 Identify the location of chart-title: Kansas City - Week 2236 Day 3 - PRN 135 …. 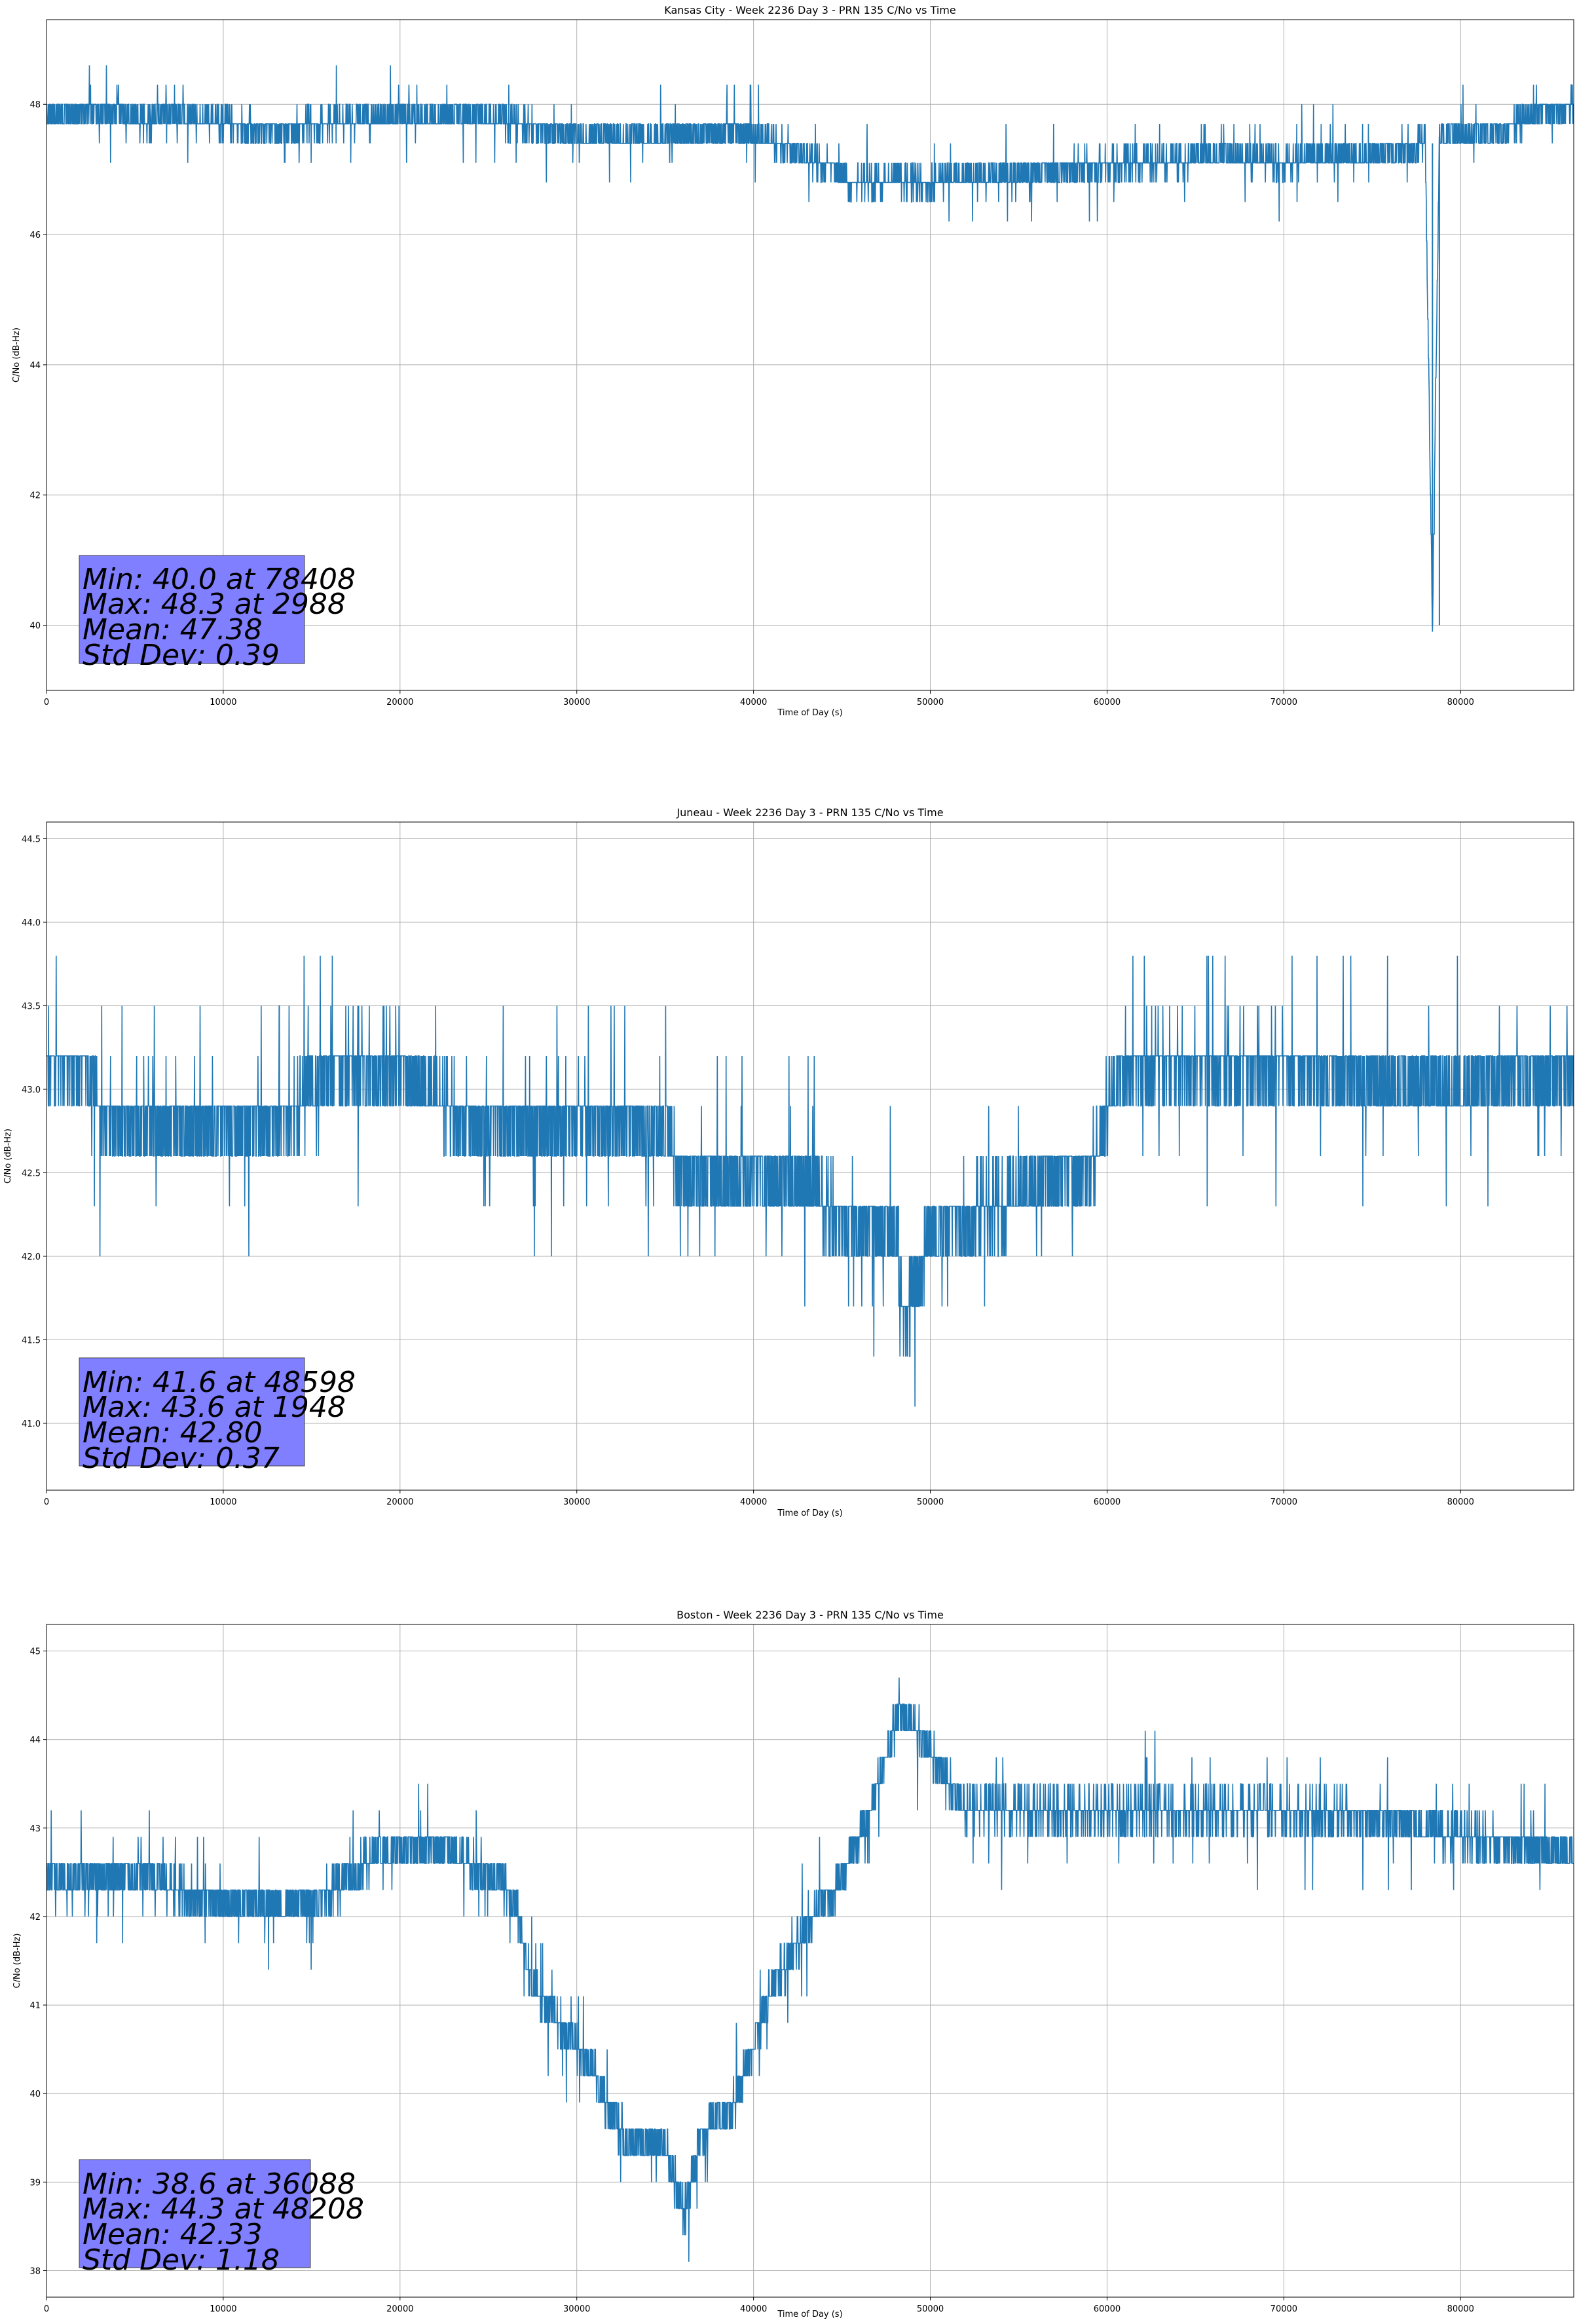
(809, 10).